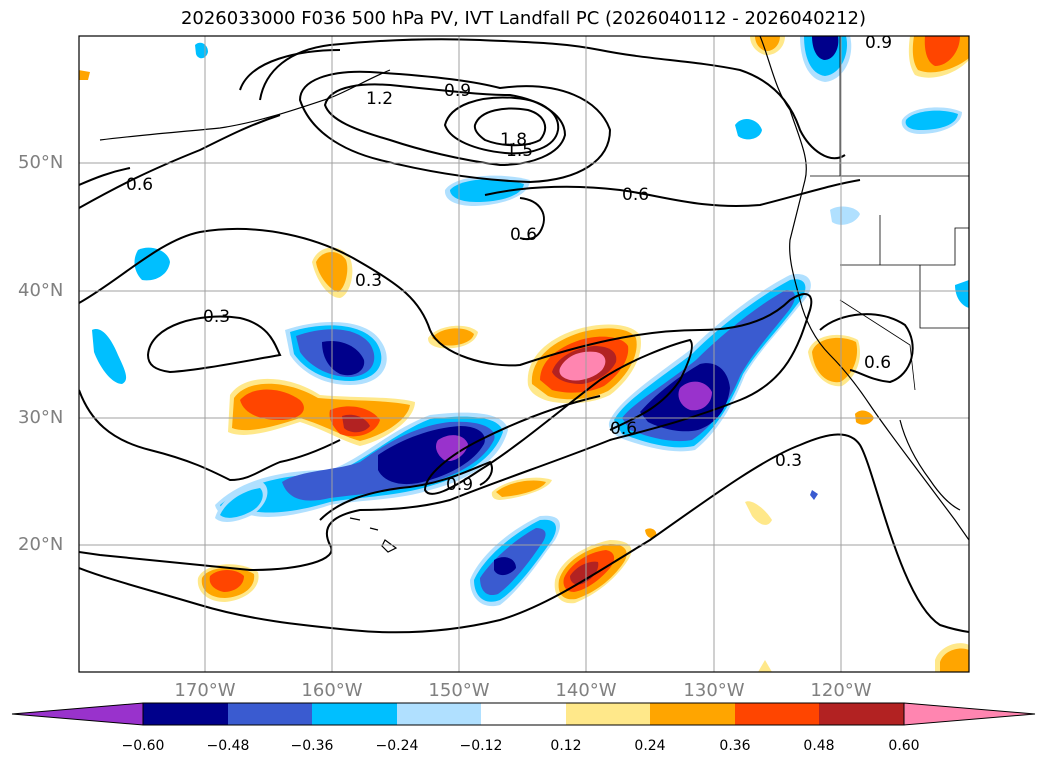 The image size is (1047, 765). Describe the element at coordinates (841, 690) in the screenshot. I see `lon-label: 120°W` at that location.